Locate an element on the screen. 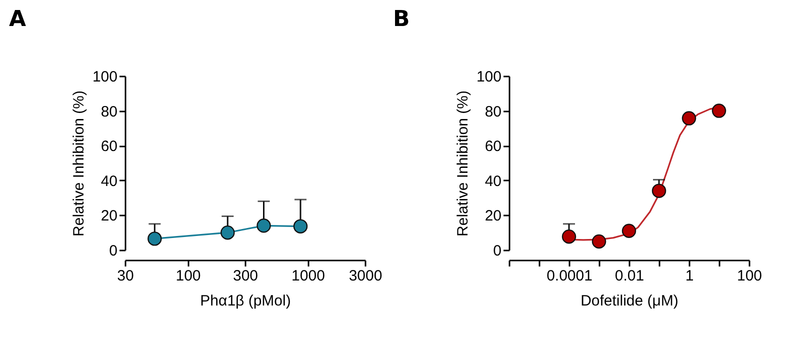 This screenshot has height=357, width=800. x-axis-title: Phα1β (pMol) is located at coordinates (245, 301).